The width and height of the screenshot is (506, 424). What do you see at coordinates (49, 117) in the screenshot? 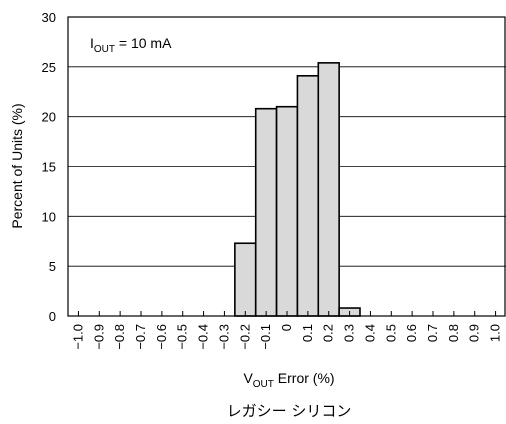
I see `y-tick-label: 20` at bounding box center [49, 117].